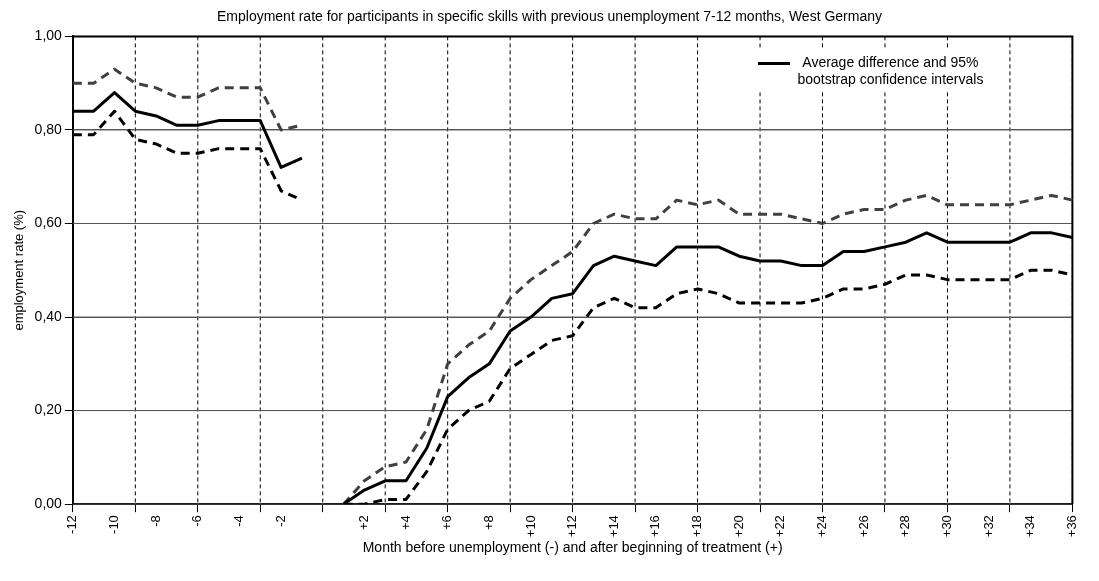 The height and width of the screenshot is (581, 1099). Describe the element at coordinates (114, 524) in the screenshot. I see `x-tick-label: -10` at that location.